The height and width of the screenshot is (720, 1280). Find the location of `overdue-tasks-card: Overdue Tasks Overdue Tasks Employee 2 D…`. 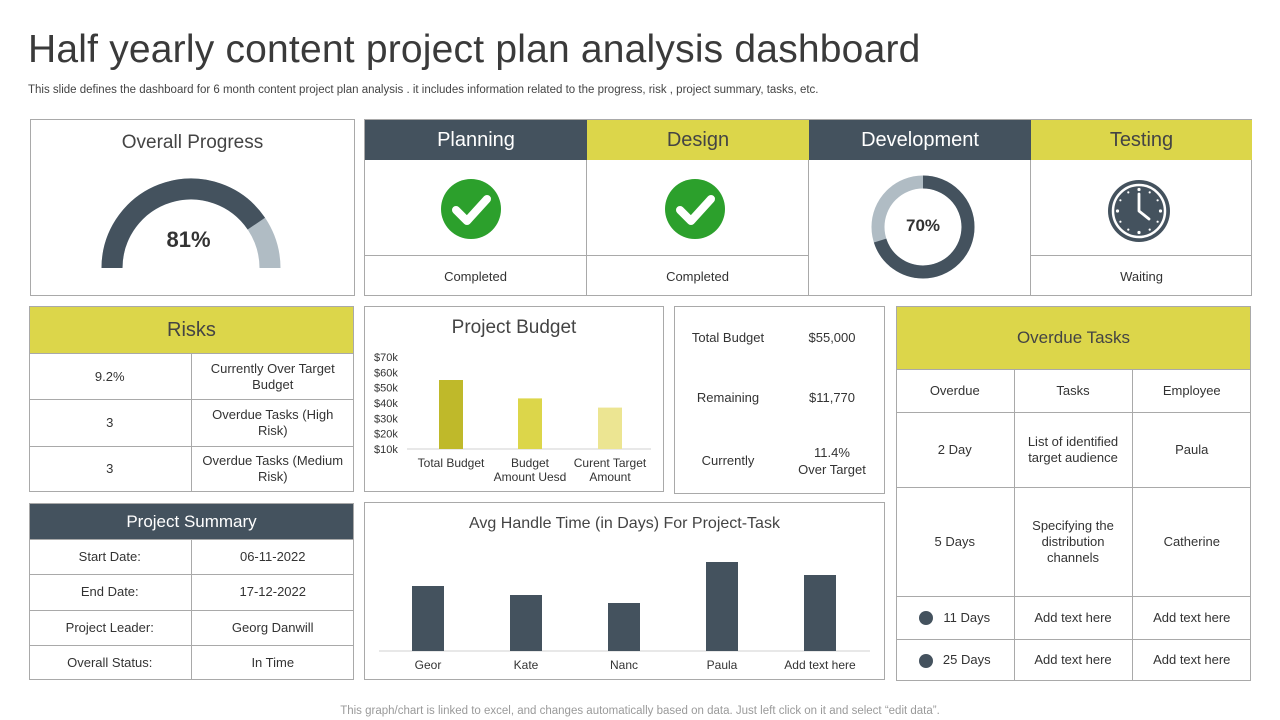

overdue-tasks-card: Overdue Tasks Overdue Tasks Employee 2 D… is located at coordinates (1073, 493).